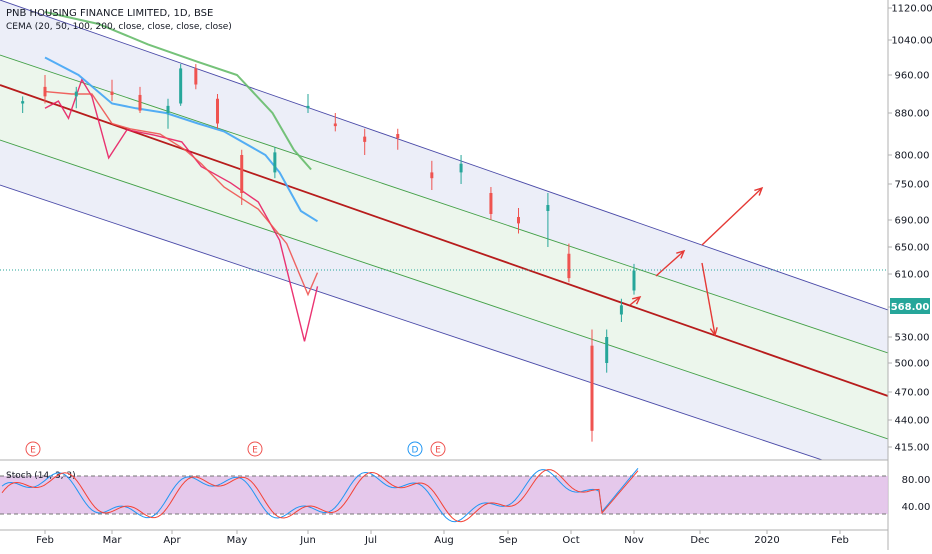 Image resolution: width=932 pixels, height=554 pixels. I want to click on arrow-to-upper-channel-head, so click(681, 254).